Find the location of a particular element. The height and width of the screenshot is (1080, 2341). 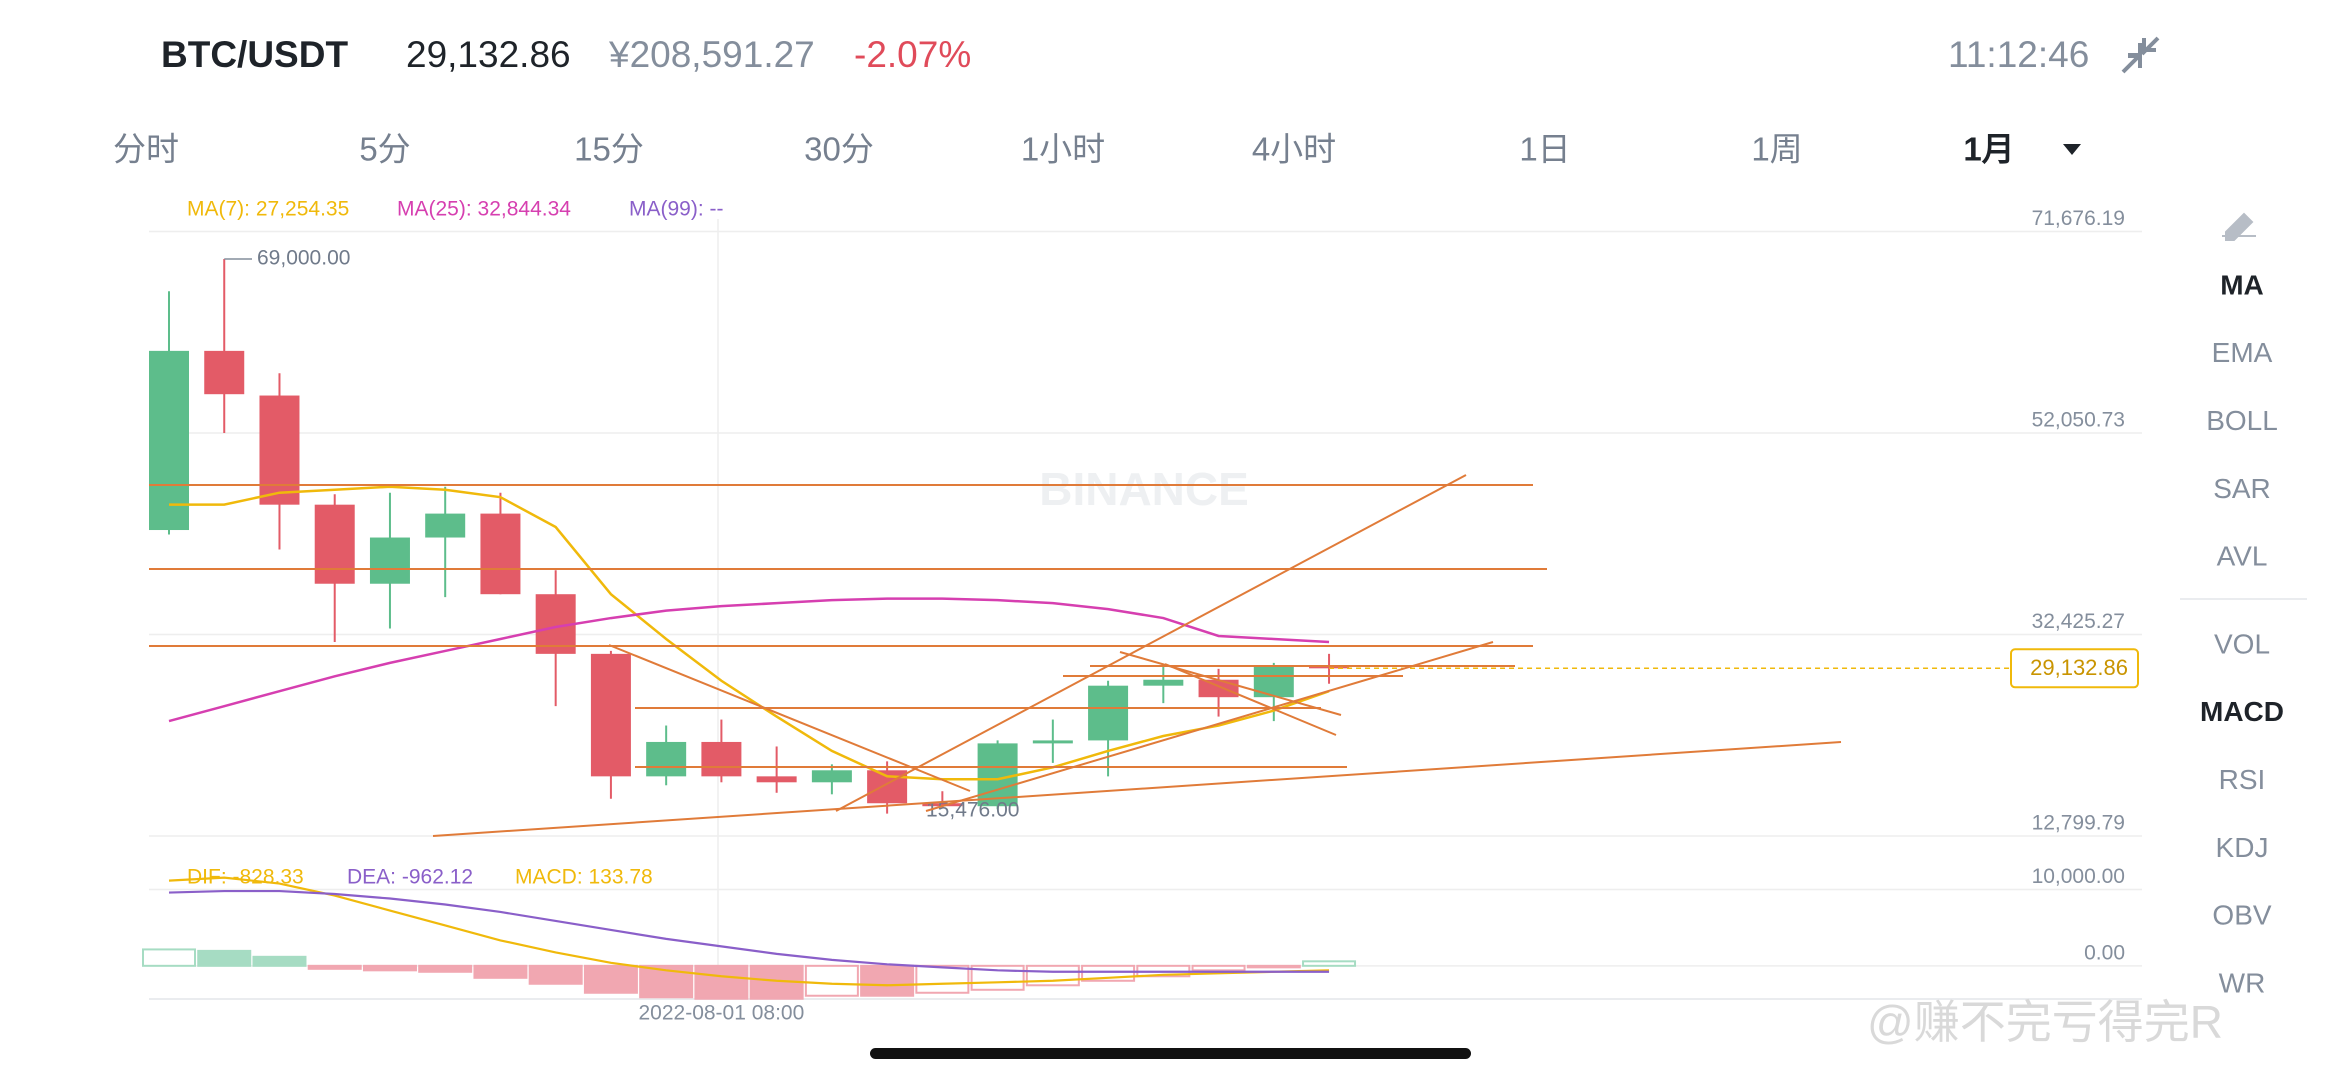

indicator: KDJ is located at coordinates (2242, 847).